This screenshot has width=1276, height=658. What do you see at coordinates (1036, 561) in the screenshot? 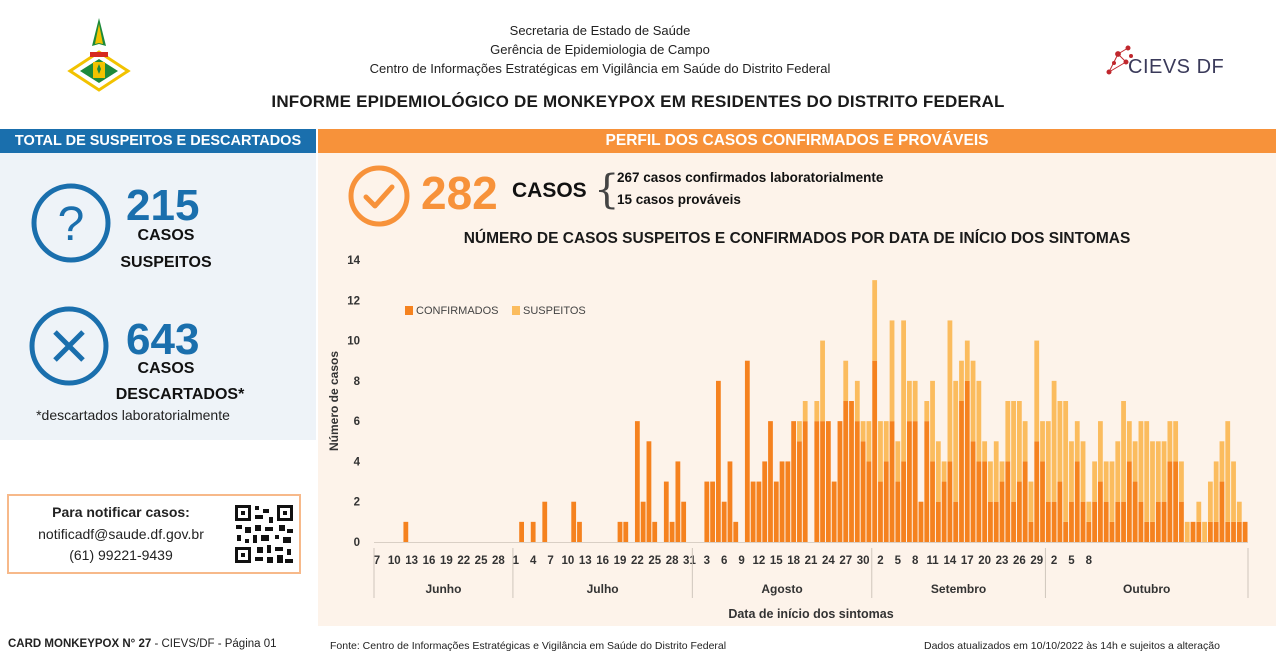
I see `x-tick-label: 29` at bounding box center [1036, 561].